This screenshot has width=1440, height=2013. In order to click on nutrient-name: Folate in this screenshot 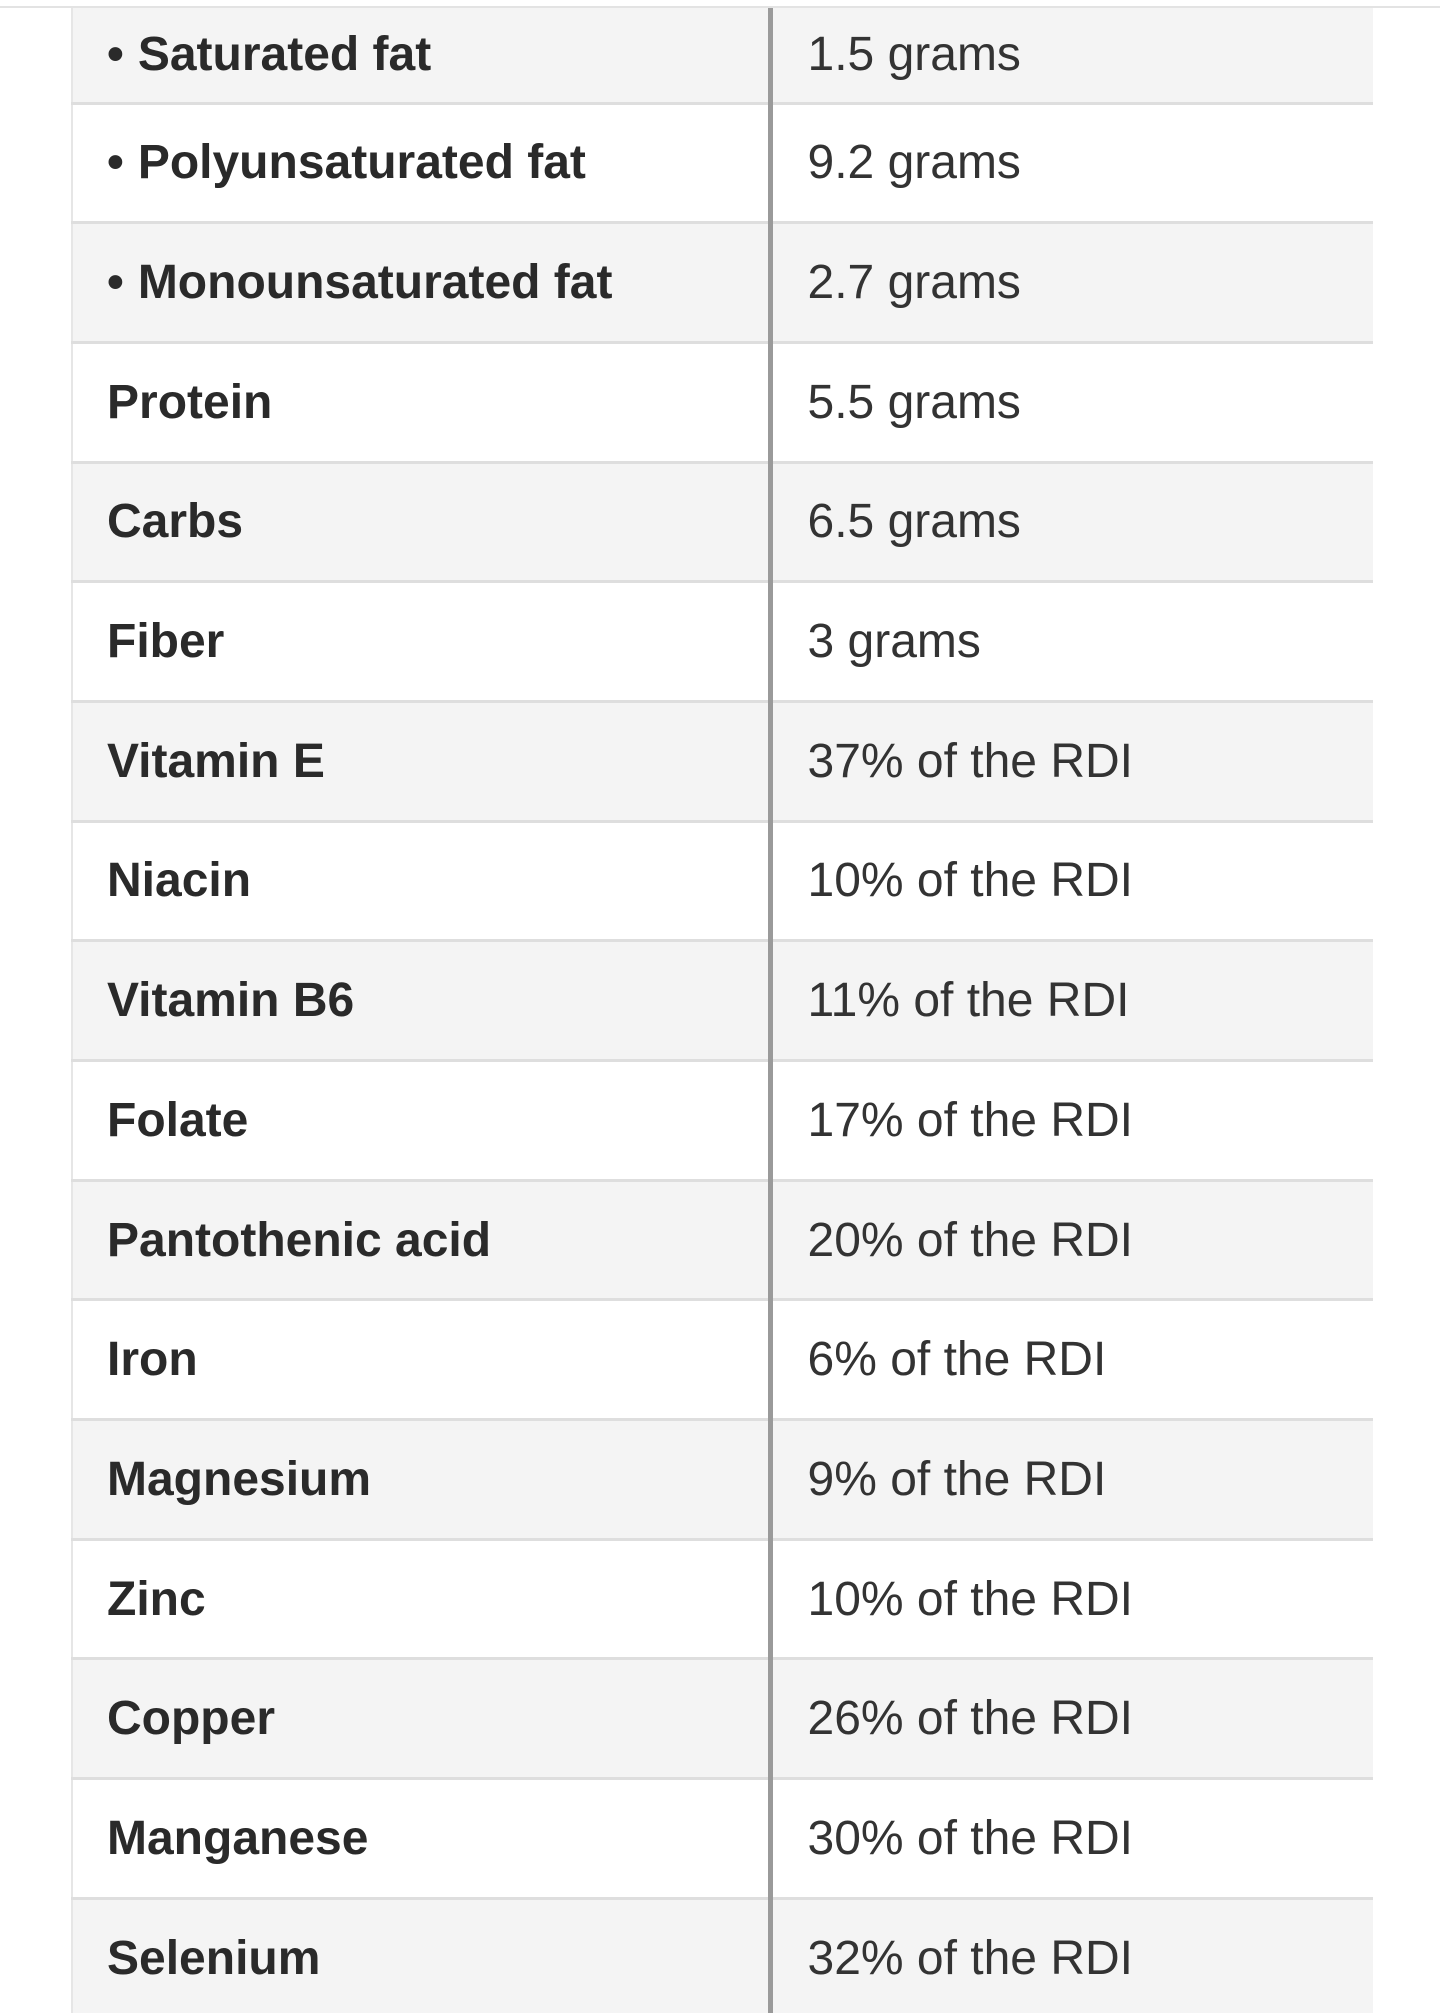, I will do `click(421, 1121)`.